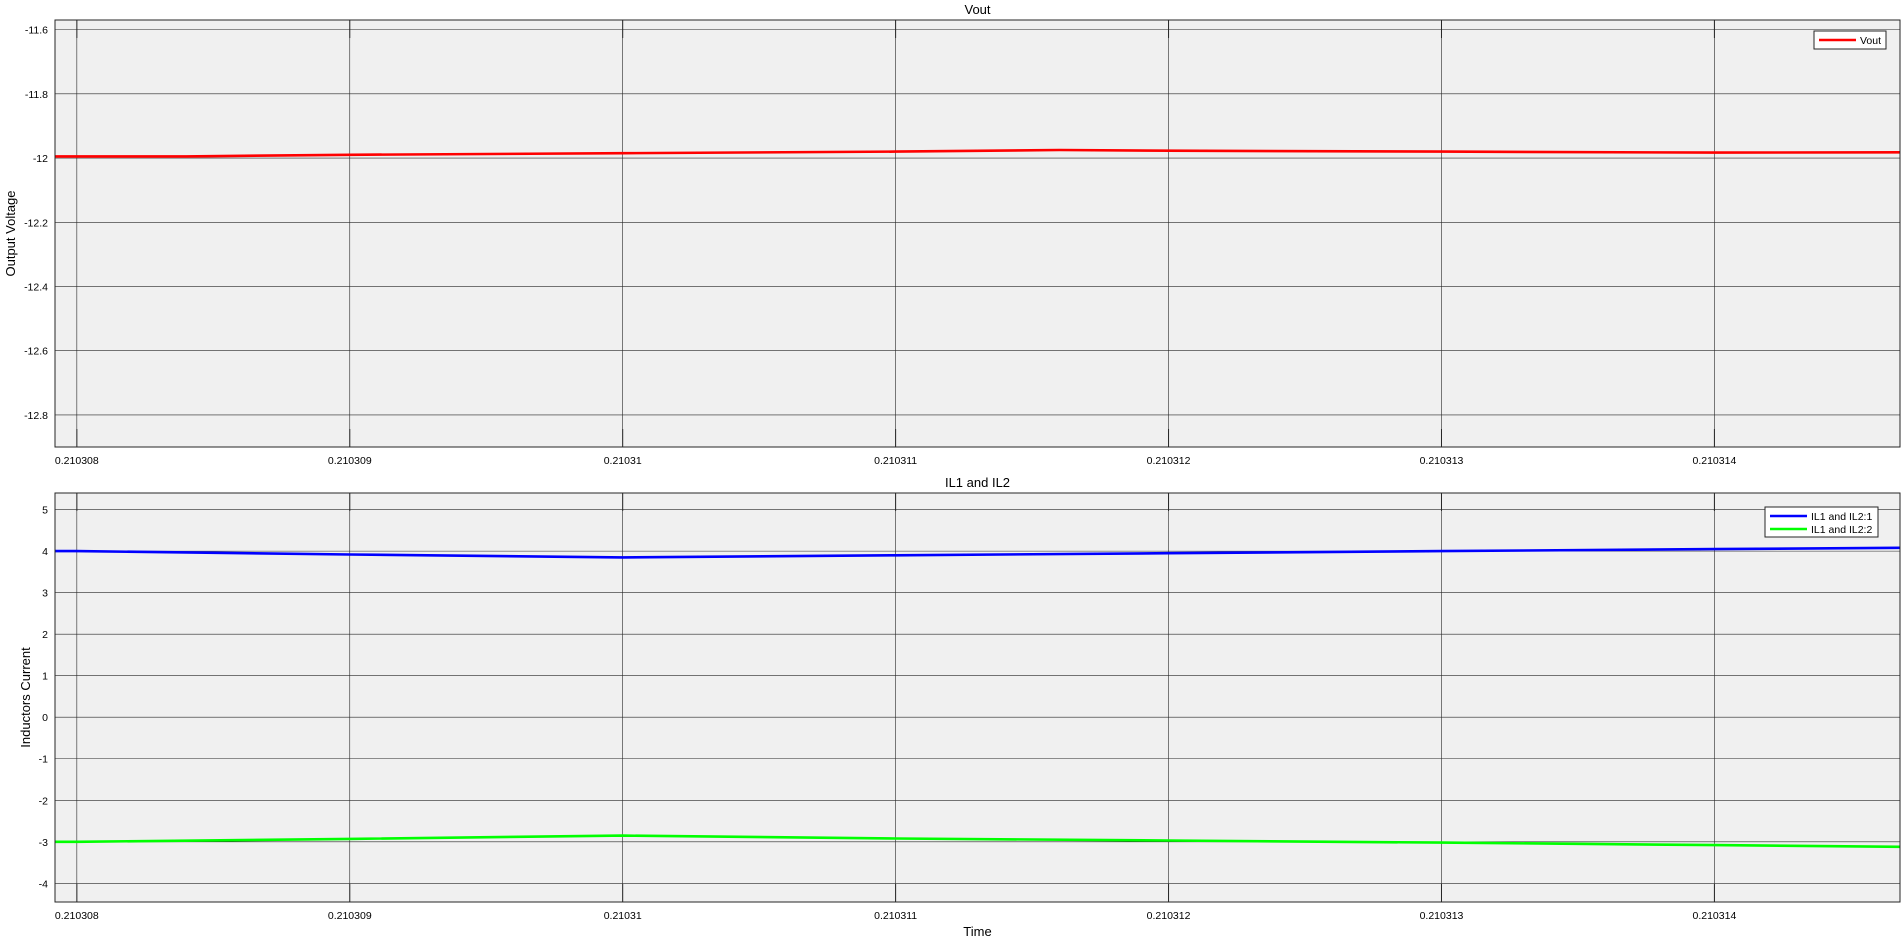 This screenshot has width=1904, height=940. What do you see at coordinates (623, 916) in the screenshot?
I see `current-x-tick-label: 0.21031` at bounding box center [623, 916].